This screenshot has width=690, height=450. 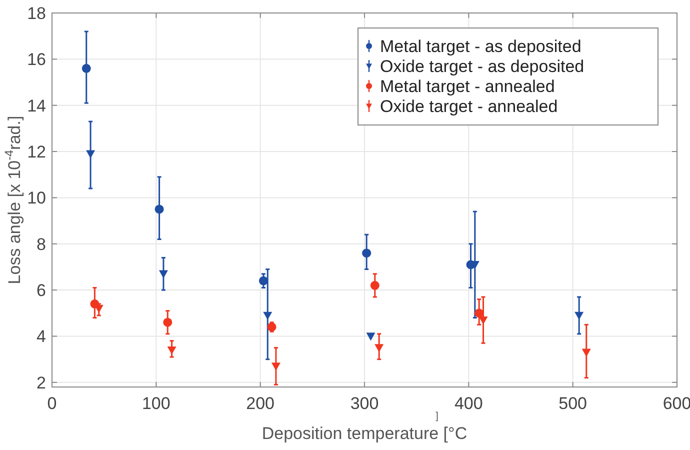 What do you see at coordinates (365, 433) in the screenshot?
I see `x-axis-title: Deposition temperature [°C` at bounding box center [365, 433].